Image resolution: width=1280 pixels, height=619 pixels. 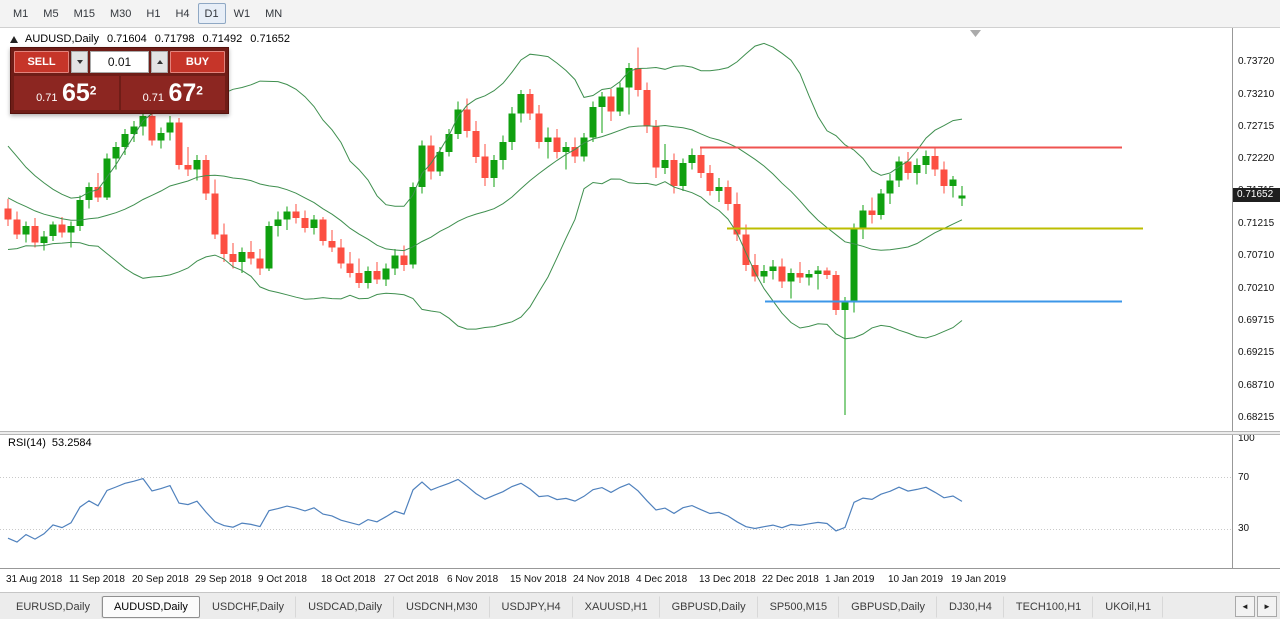 I want to click on chart-tab-sp500-m15: SP500,M15, so click(x=799, y=607).